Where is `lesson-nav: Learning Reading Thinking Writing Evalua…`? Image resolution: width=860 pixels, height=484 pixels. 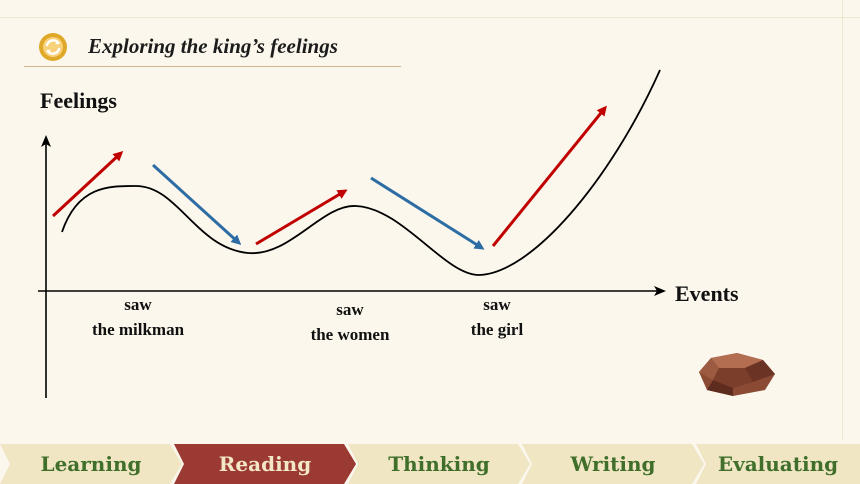 lesson-nav: Learning Reading Thinking Writing Evalua… is located at coordinates (430, 464).